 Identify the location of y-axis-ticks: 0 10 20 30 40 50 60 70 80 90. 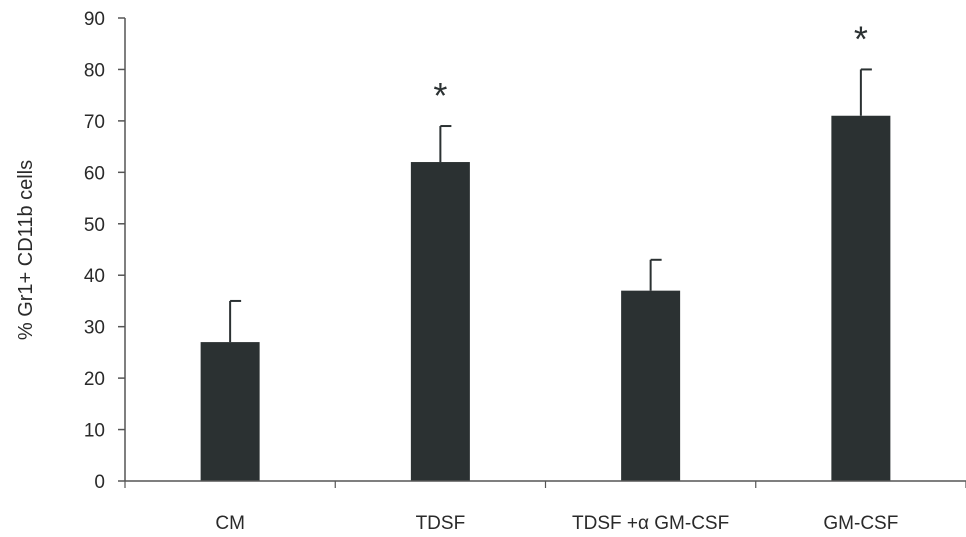
(104, 251).